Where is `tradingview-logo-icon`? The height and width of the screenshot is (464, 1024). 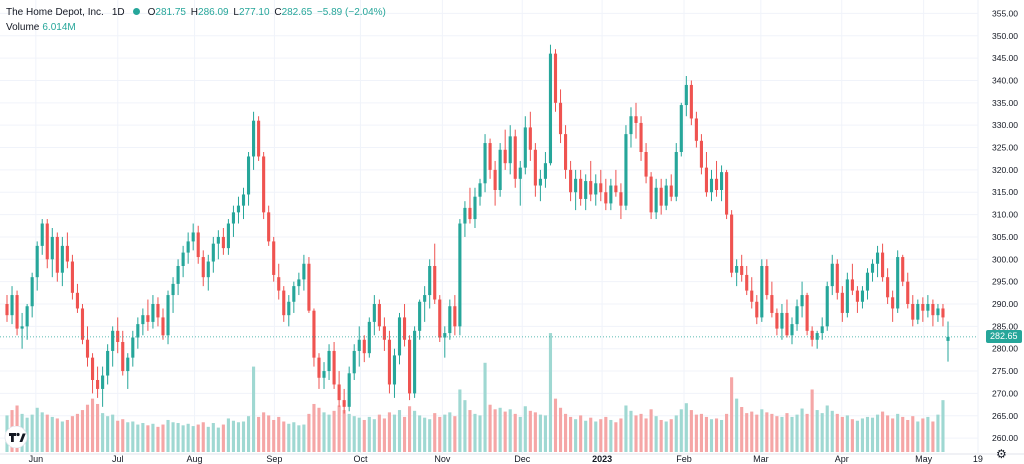
tradingview-logo-icon is located at coordinates (16, 437).